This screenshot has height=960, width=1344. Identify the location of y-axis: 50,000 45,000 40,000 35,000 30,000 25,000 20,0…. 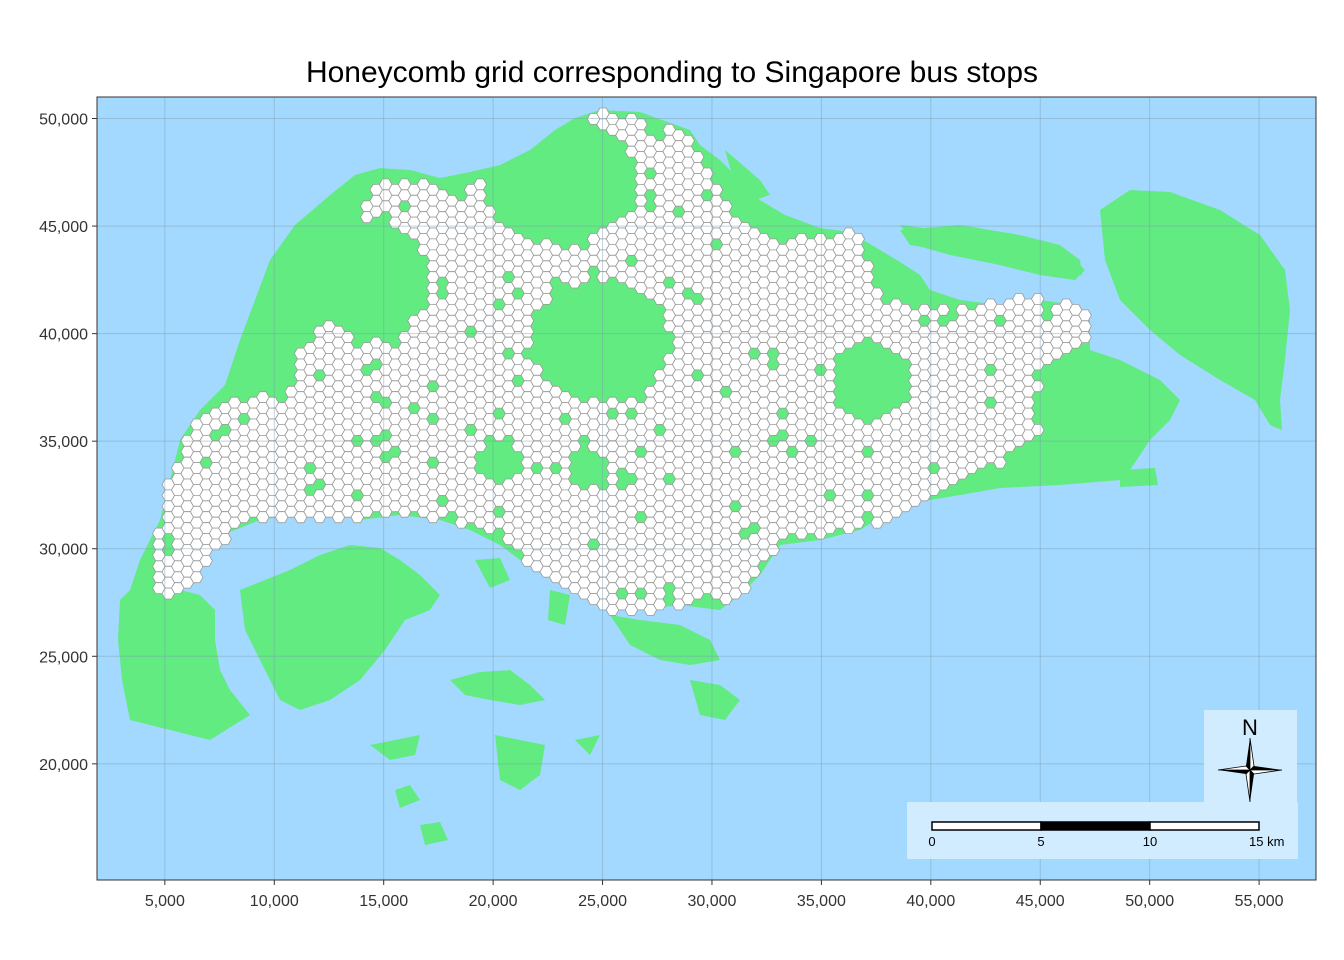
(68, 443).